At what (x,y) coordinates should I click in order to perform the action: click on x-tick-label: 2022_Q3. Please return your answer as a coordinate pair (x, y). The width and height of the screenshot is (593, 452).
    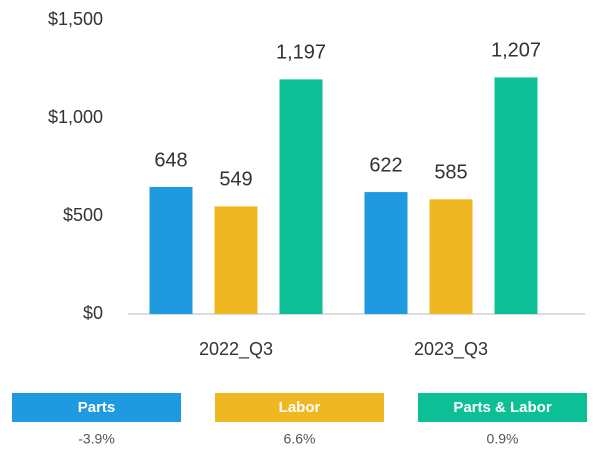
    Looking at the image, I should click on (236, 349).